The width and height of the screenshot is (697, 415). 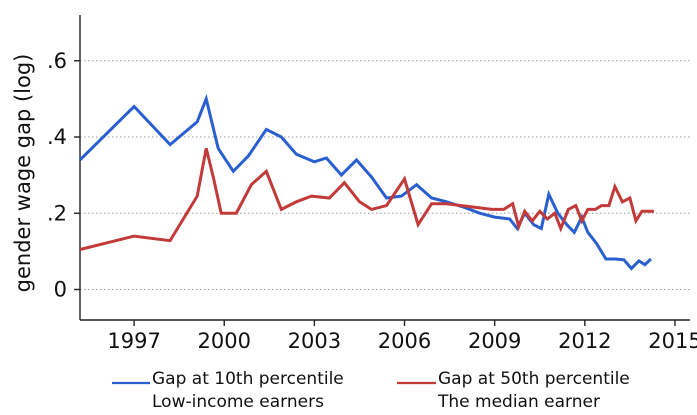 What do you see at coordinates (224, 341) in the screenshot?
I see `x-tick-label: 2000` at bounding box center [224, 341].